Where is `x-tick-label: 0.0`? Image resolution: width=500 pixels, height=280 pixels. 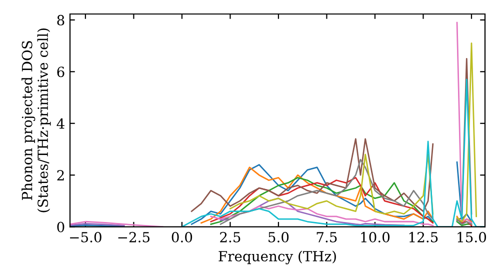 x-tick-label: 0.0 is located at coordinates (182, 237).